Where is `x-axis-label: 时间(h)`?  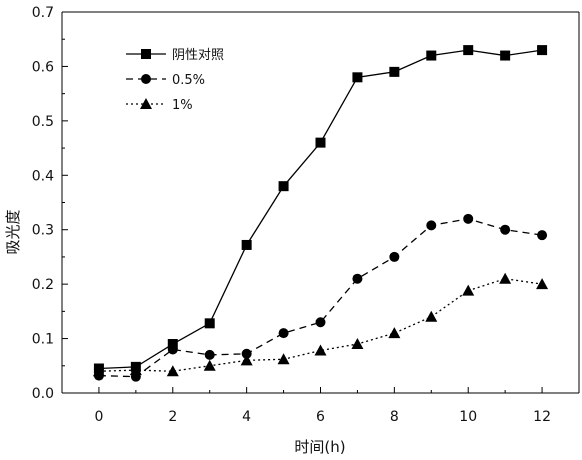 x-axis-label: 时间(h) is located at coordinates (319, 447).